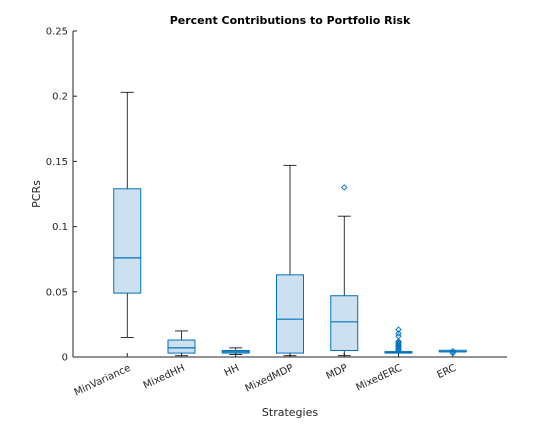 The width and height of the screenshot is (560, 424). Describe the element at coordinates (57, 162) in the screenshot. I see `y-tick-label: 0.15` at that location.